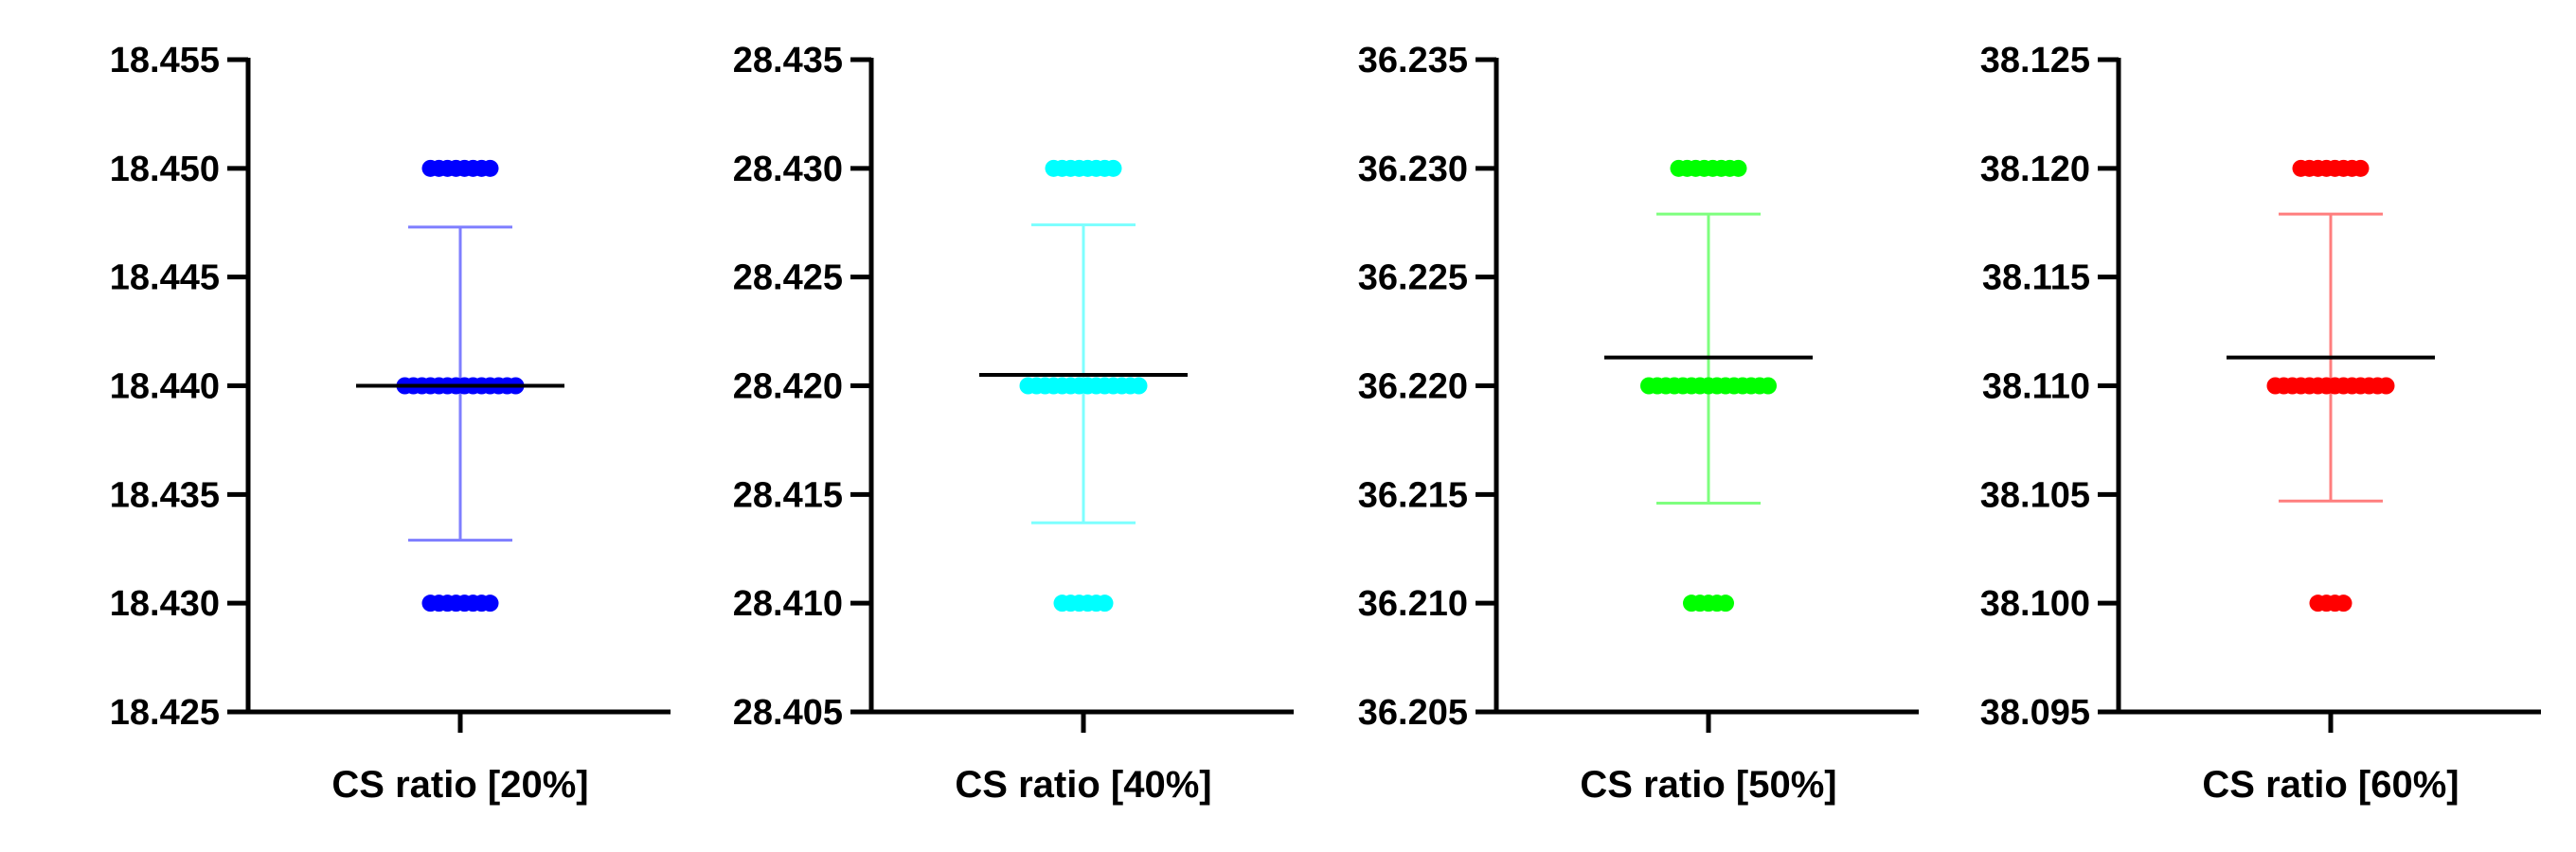 Image resolution: width=2576 pixels, height=852 pixels. Describe the element at coordinates (165, 169) in the screenshot. I see `y-tick-label: 18.450` at that location.